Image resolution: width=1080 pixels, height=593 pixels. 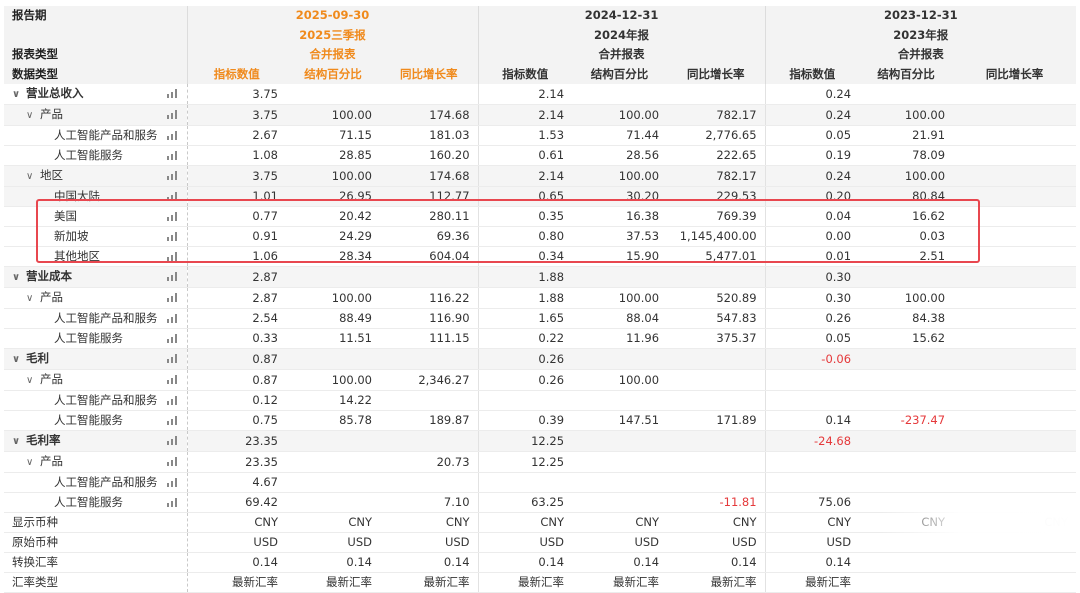 What do you see at coordinates (540, 94) in the screenshot?
I see `table-row: ∨ 营业总收入 3.75 2.14 0.24` at bounding box center [540, 94].